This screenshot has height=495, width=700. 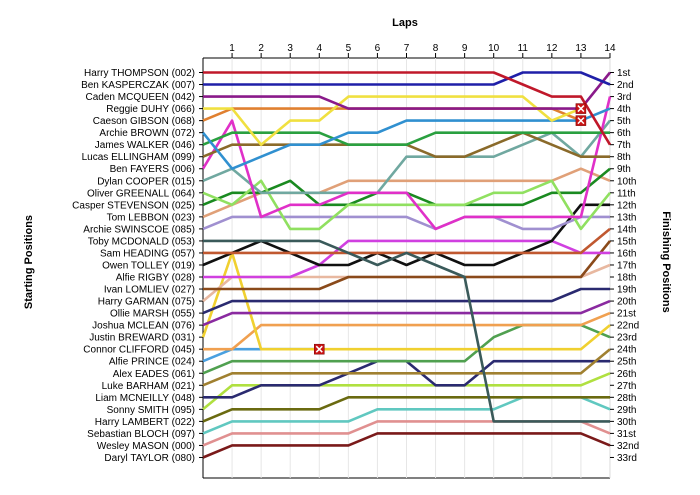 I want to click on driver-label: Harry GARMAN (075), so click(x=146, y=302).